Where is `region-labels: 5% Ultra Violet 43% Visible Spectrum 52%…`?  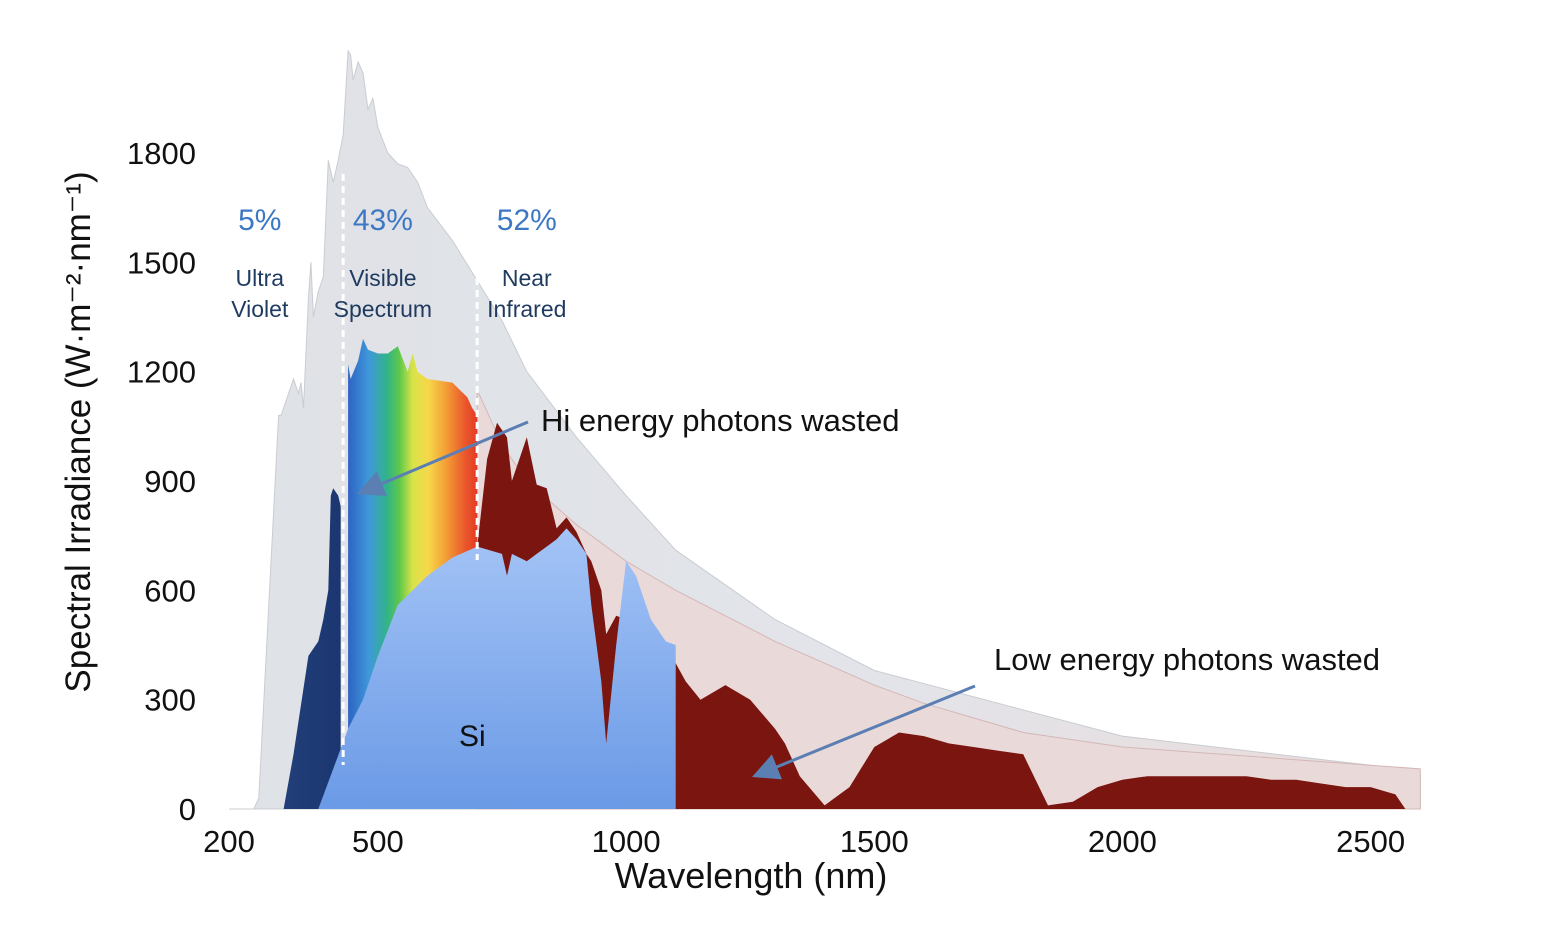
region-labels: 5% Ultra Violet 43% Visible Spectrum 52%… is located at coordinates (398, 263).